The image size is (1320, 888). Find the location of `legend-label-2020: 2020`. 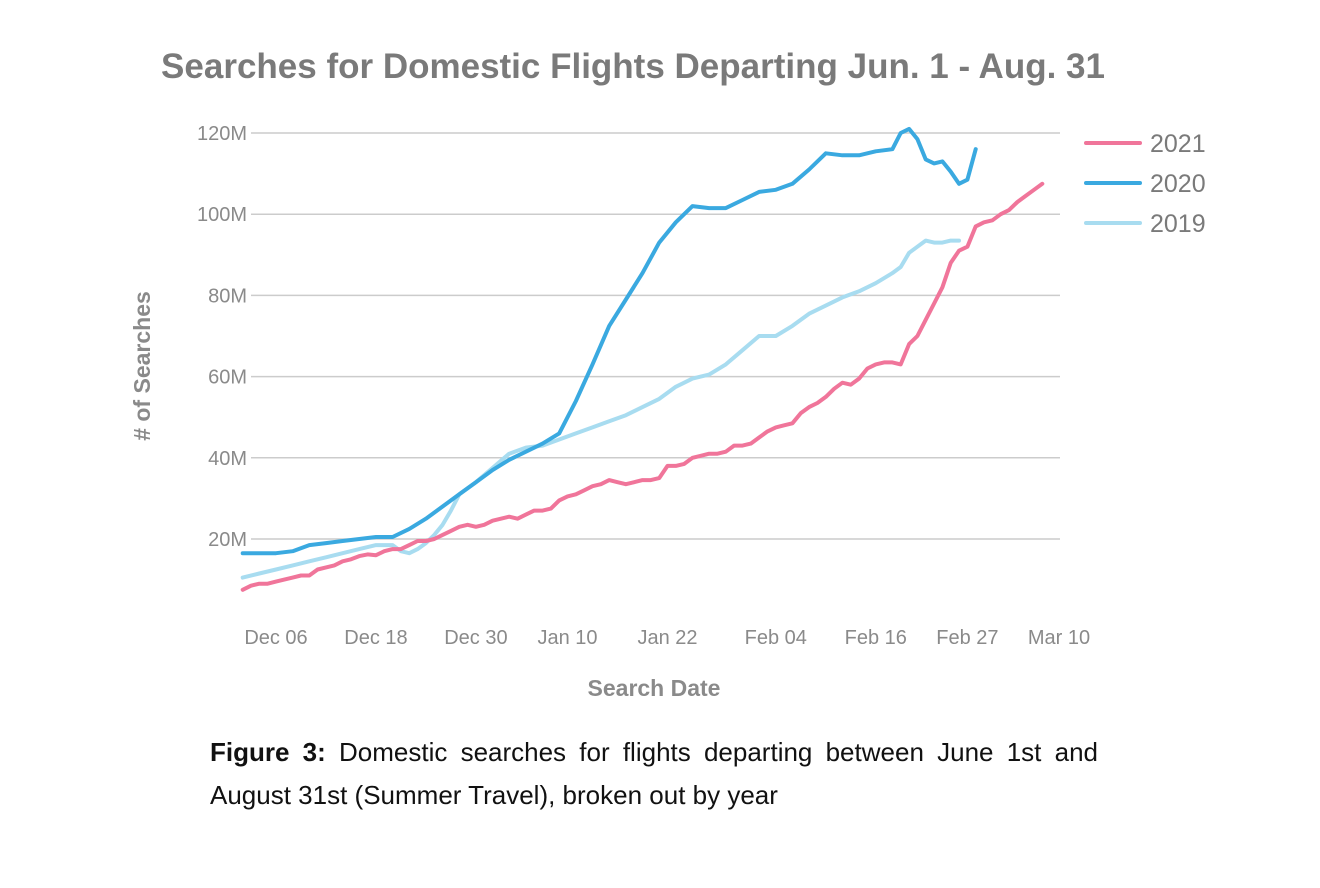

legend-label-2020: 2020 is located at coordinates (1178, 184).